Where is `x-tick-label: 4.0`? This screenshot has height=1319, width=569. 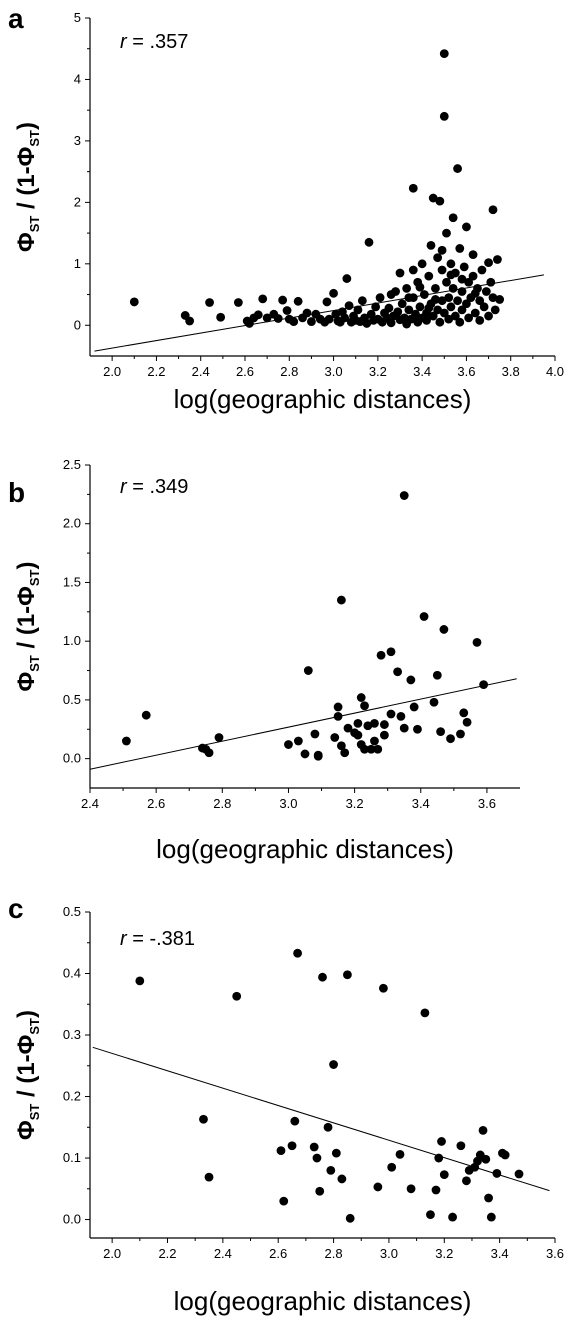
x-tick-label: 4.0 is located at coordinates (555, 371).